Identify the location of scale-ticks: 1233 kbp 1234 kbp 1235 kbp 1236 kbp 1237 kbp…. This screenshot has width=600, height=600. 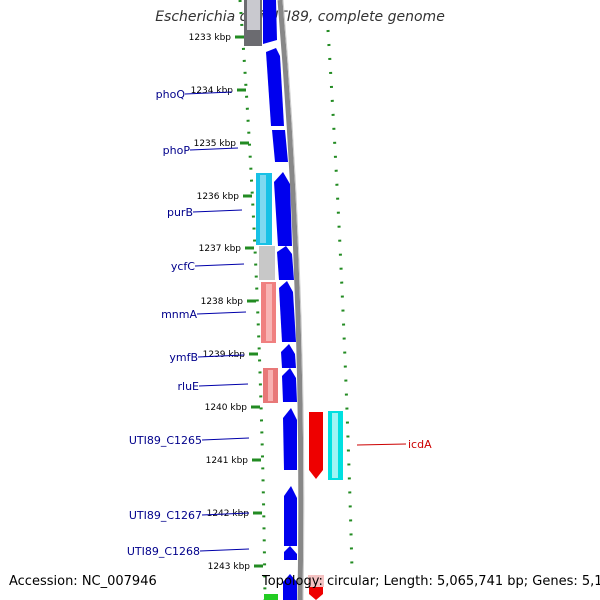
(226, 302).